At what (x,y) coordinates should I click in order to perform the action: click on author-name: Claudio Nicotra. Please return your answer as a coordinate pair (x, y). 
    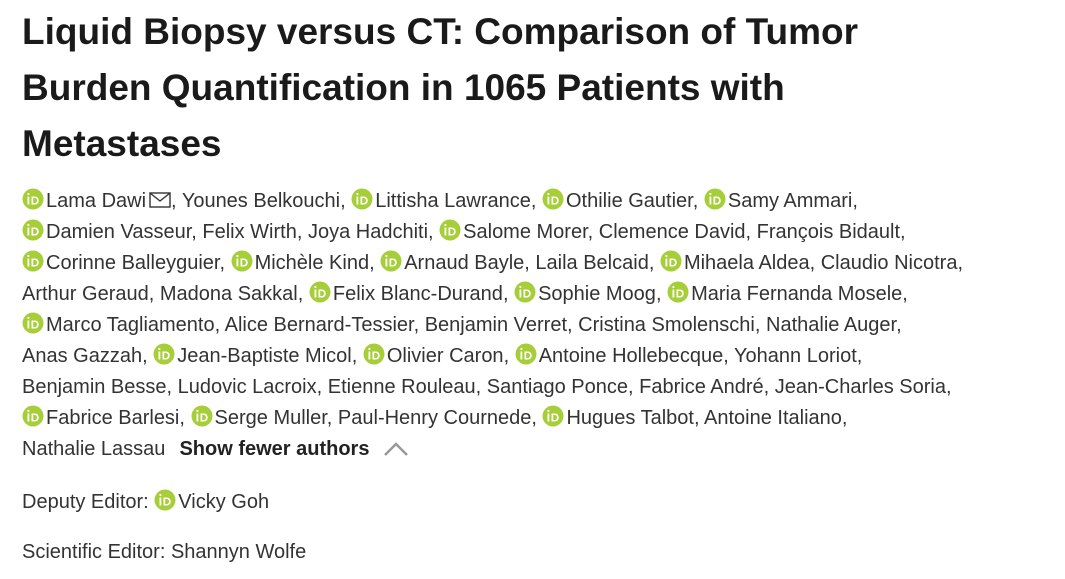
    Looking at the image, I should click on (889, 263).